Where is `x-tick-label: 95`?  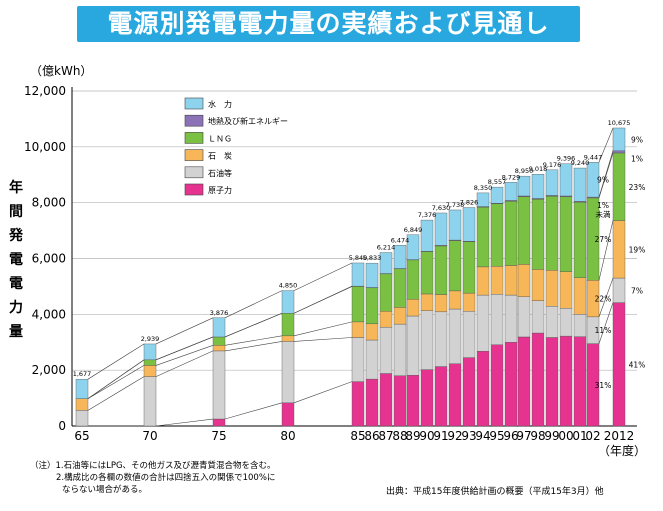 x-tick-label: 95 is located at coordinates (496, 436).